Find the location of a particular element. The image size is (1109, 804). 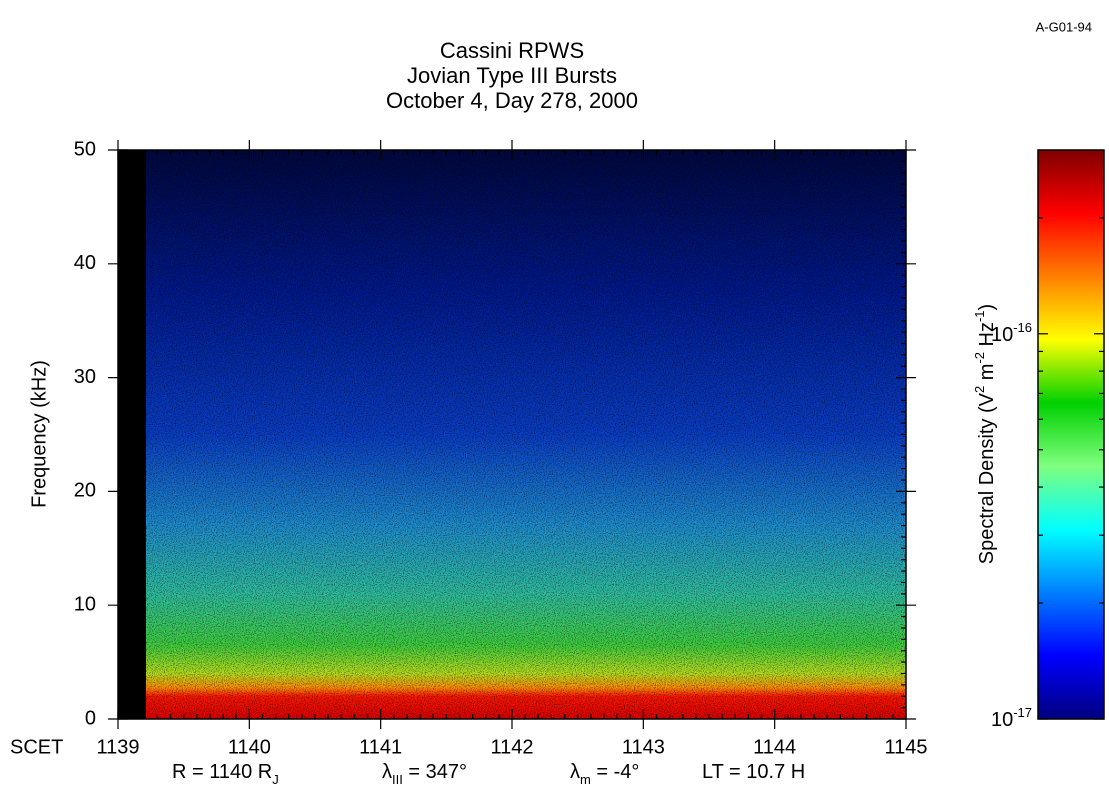

footer-label: λIII = 347° is located at coordinates (424, 774).